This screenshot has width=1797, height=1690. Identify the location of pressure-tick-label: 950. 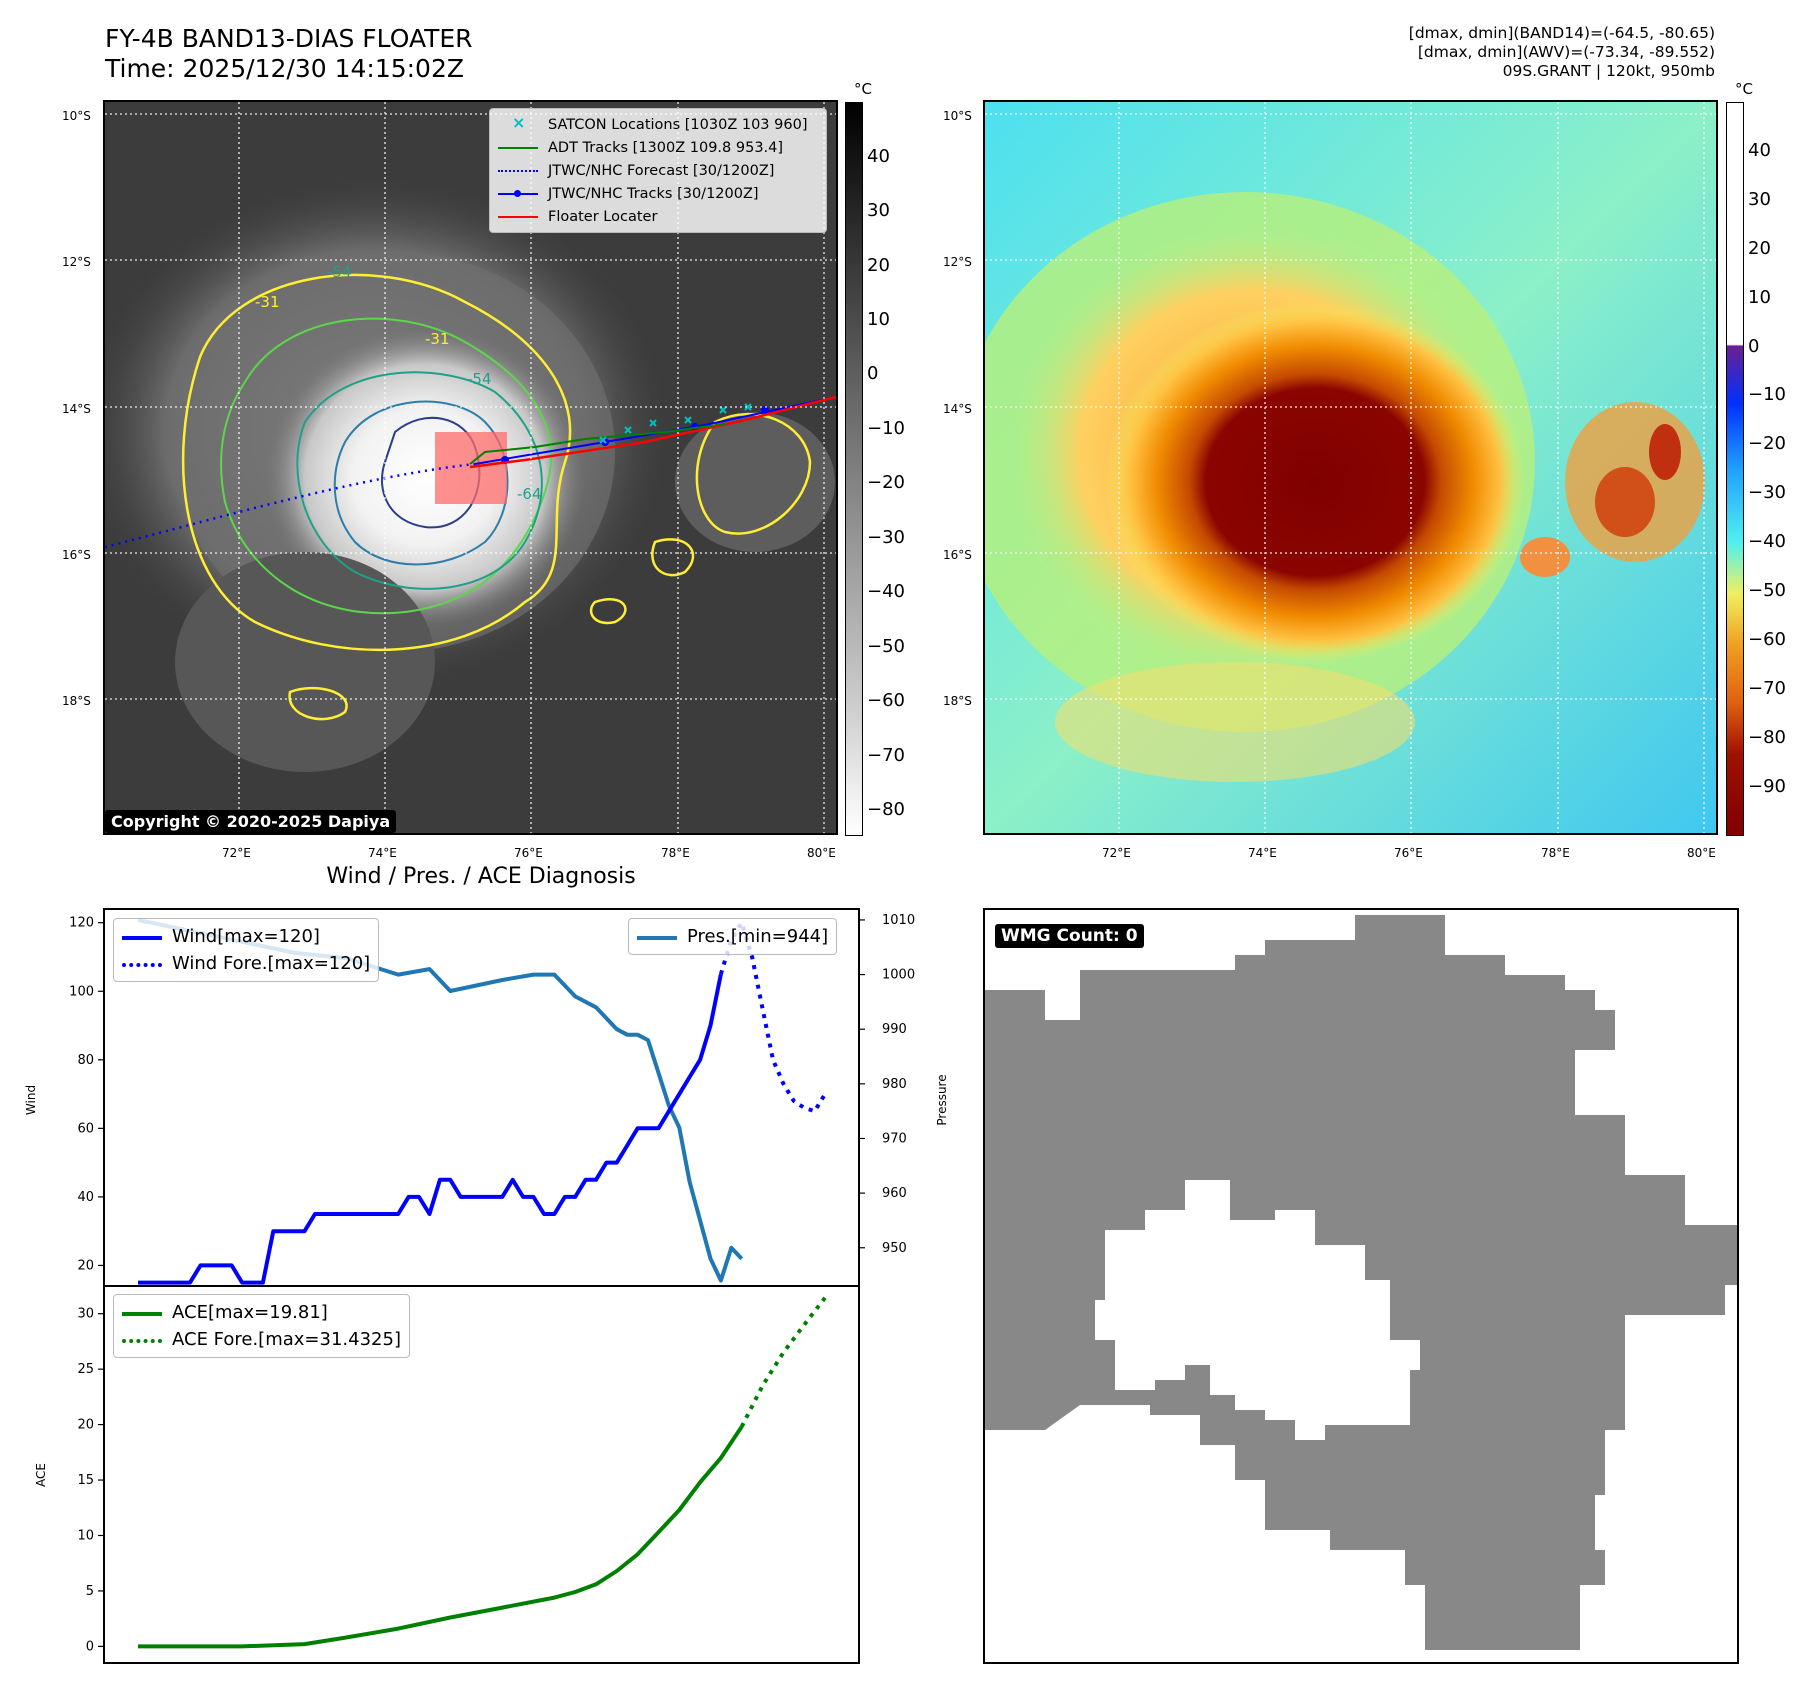
(894, 1248).